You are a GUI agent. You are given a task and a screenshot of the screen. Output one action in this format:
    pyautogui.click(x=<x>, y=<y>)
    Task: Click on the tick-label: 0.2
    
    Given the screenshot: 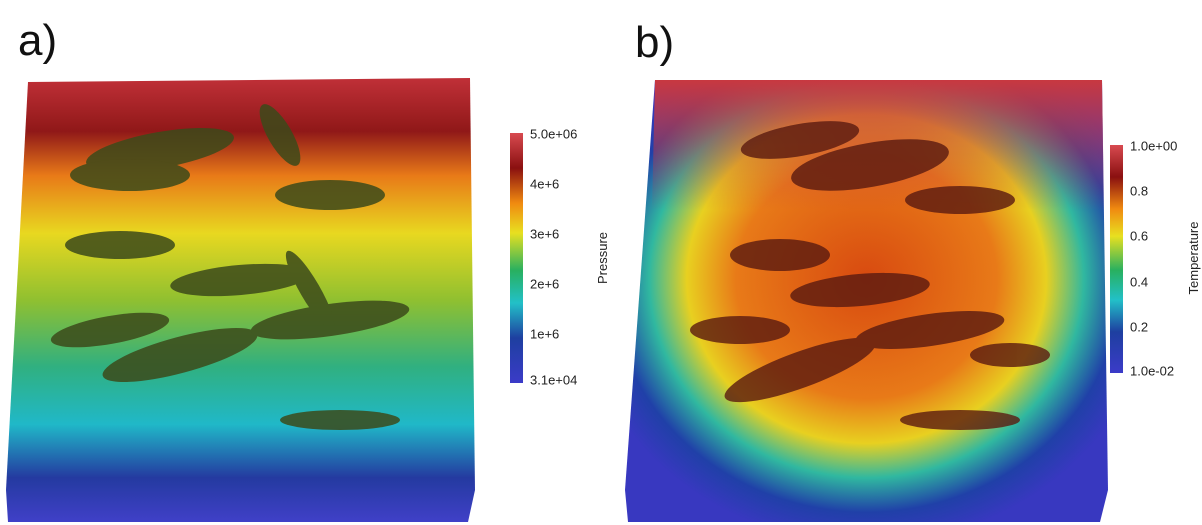 What is the action you would take?
    pyautogui.click(x=1139, y=326)
    